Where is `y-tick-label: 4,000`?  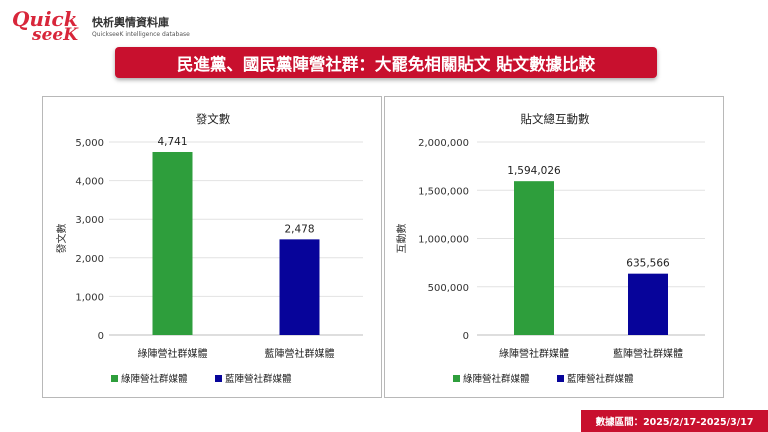 y-tick-label: 4,000 is located at coordinates (89, 182).